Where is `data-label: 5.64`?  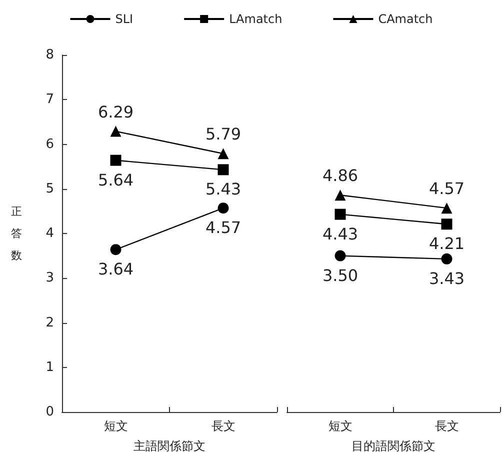
data-label: 5.64 is located at coordinates (116, 180).